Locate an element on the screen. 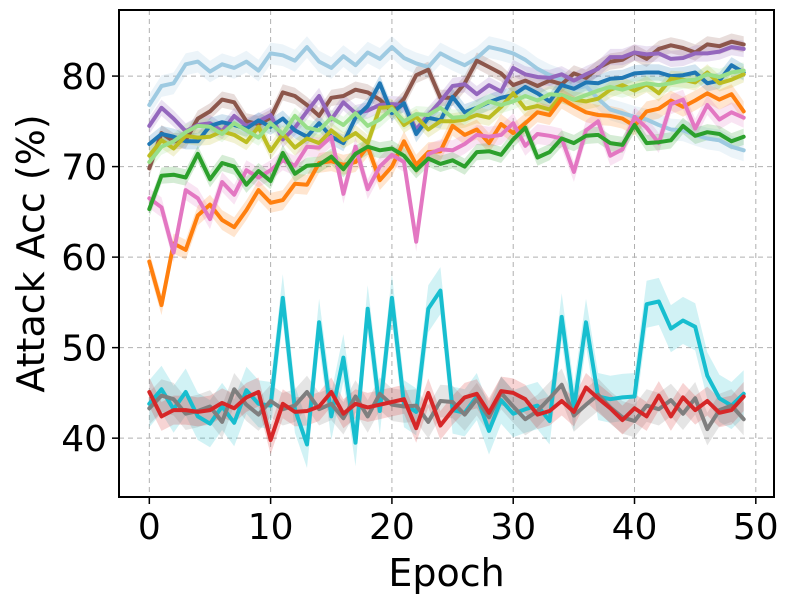 The width and height of the screenshot is (793, 605). x-tick-label: 30 is located at coordinates (513, 527).